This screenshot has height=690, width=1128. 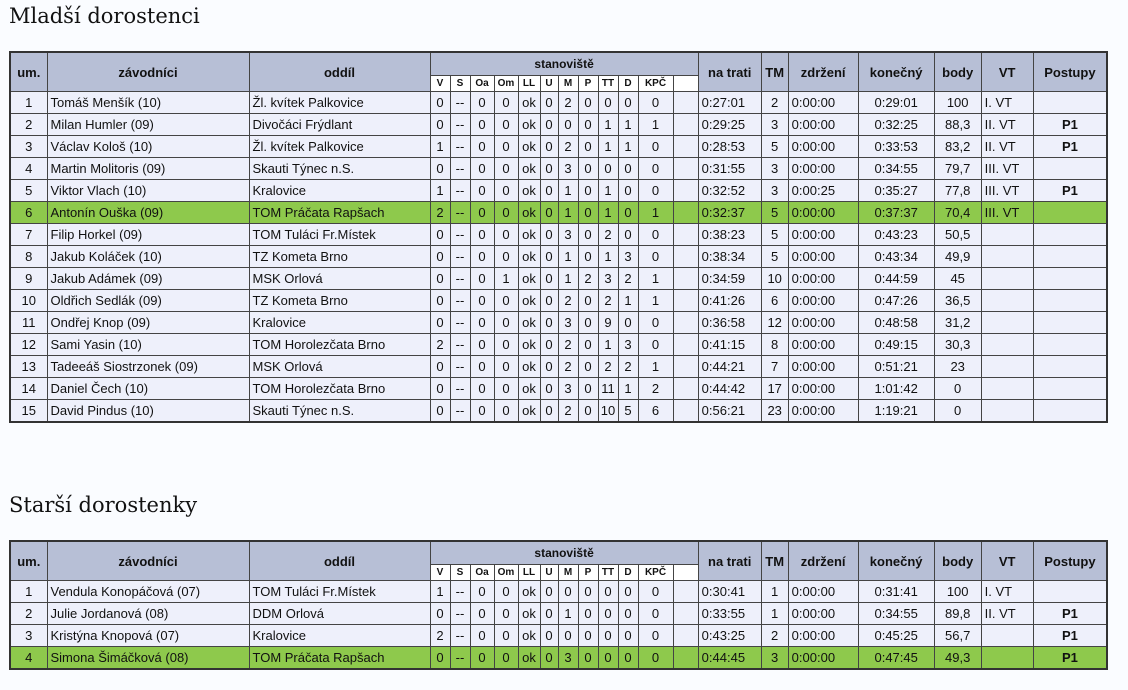 What do you see at coordinates (774, 300) in the screenshot?
I see `penalty: 6` at bounding box center [774, 300].